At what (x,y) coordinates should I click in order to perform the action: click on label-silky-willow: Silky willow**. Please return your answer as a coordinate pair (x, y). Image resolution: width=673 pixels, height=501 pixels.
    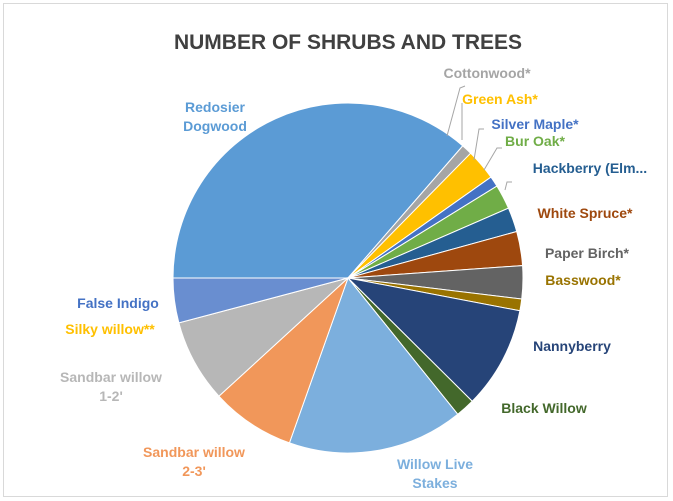
    Looking at the image, I should click on (110, 329).